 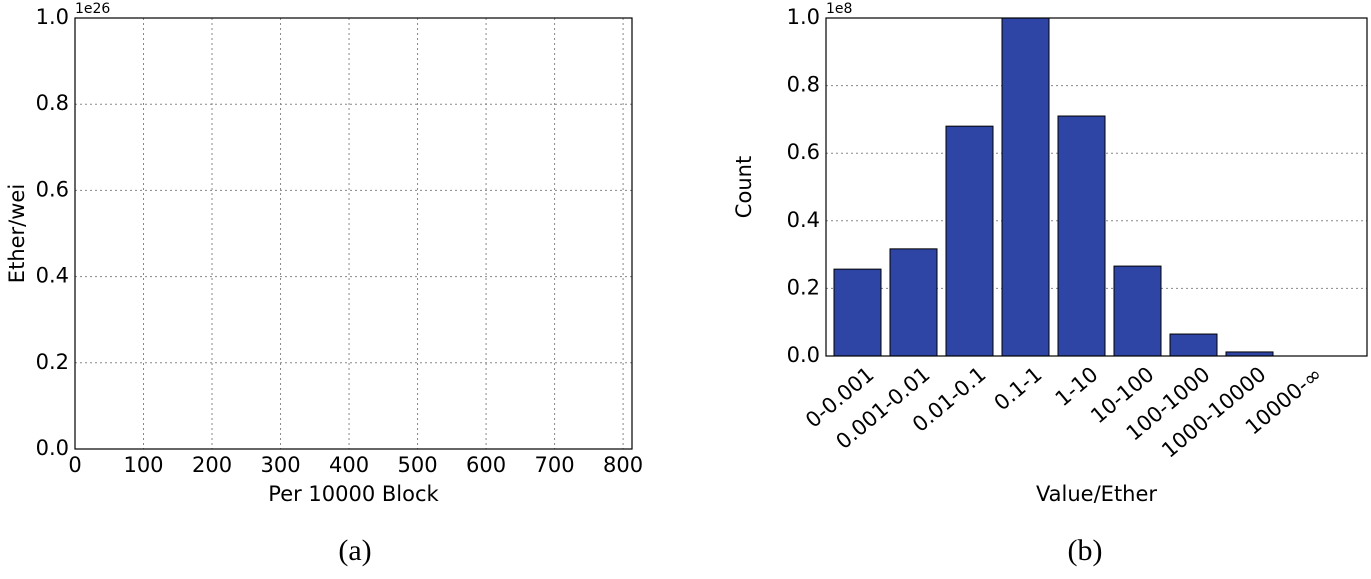 What do you see at coordinates (353, 494) in the screenshot?
I see `x-axis-label: Per 10000 Block` at bounding box center [353, 494].